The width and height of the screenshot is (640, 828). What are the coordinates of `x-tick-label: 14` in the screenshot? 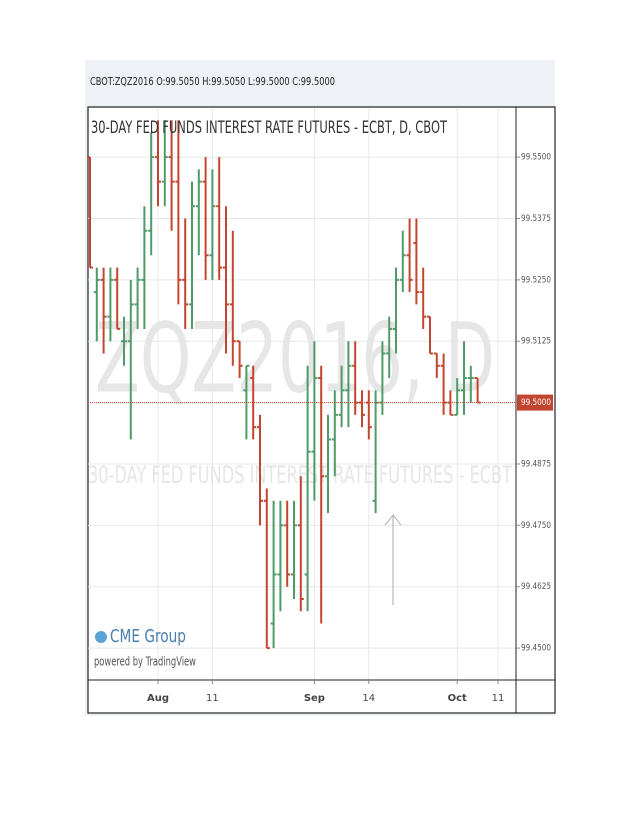 It's located at (368, 698).